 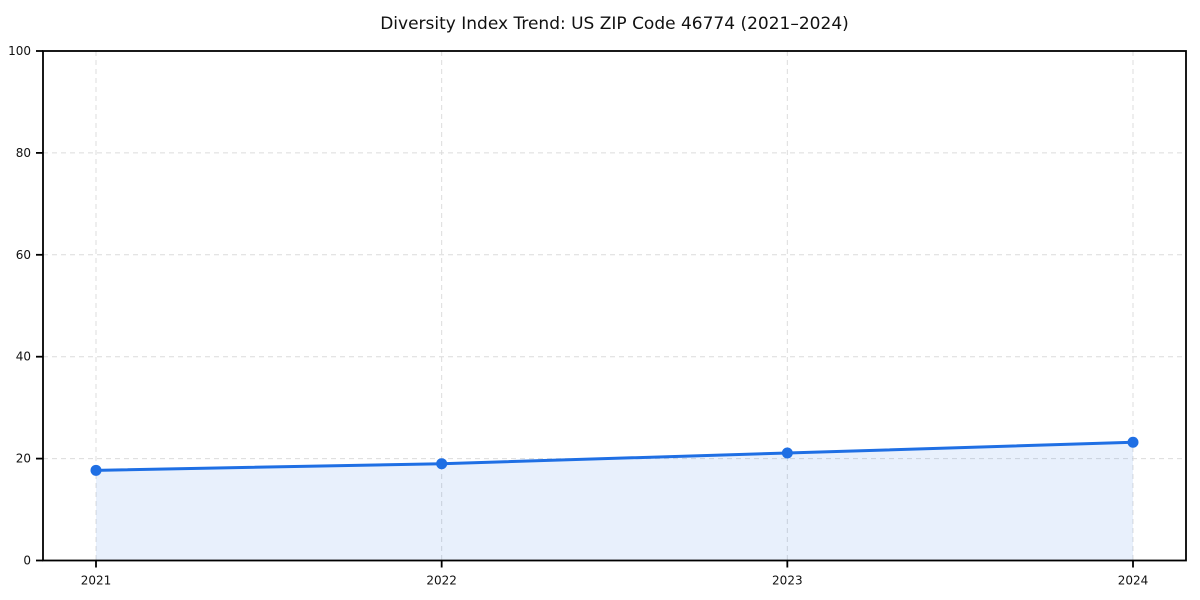 I want to click on x-tick-label: 2024, so click(x=1133, y=581).